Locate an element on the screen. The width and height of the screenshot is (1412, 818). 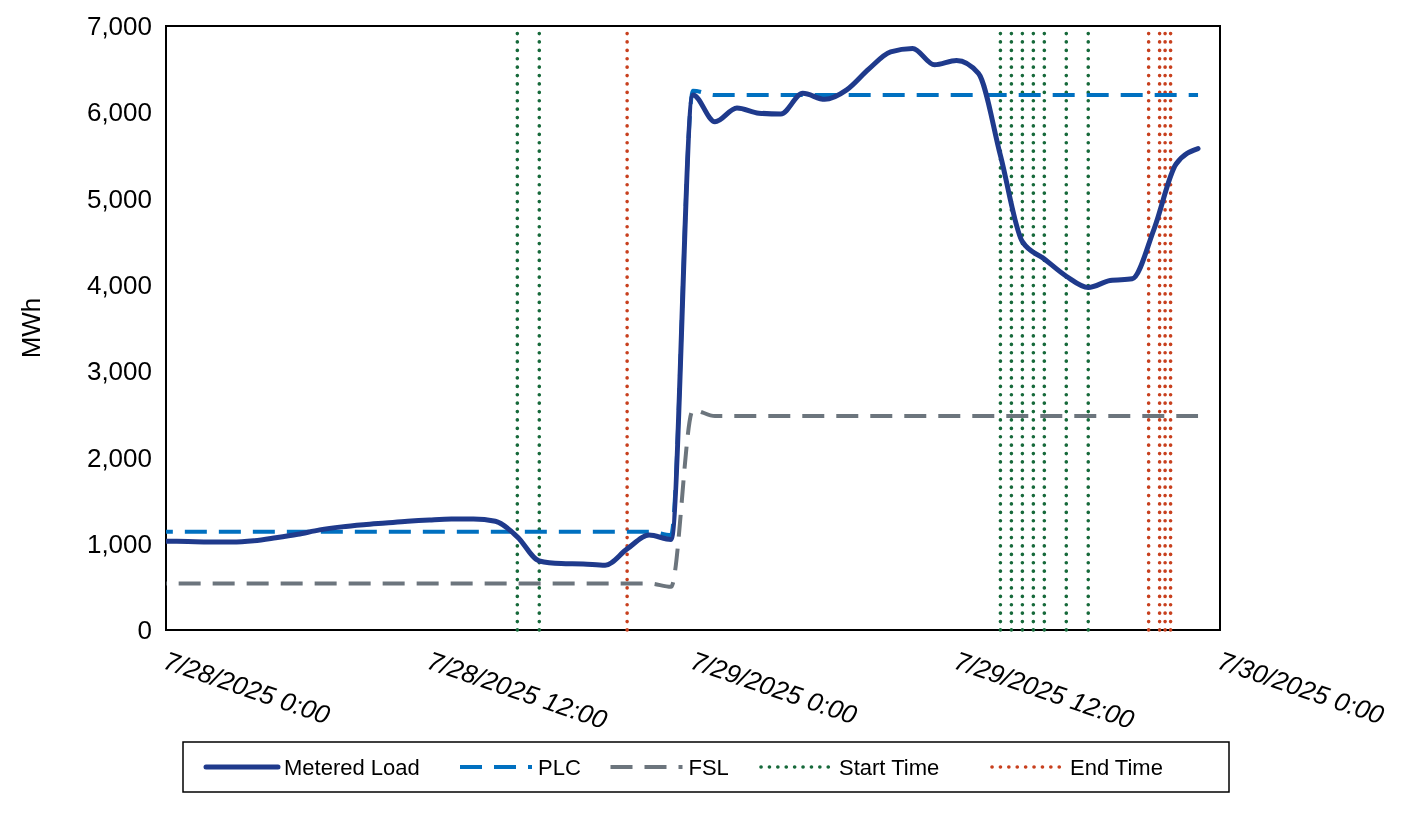
legend-label: End Time is located at coordinates (1116, 767).